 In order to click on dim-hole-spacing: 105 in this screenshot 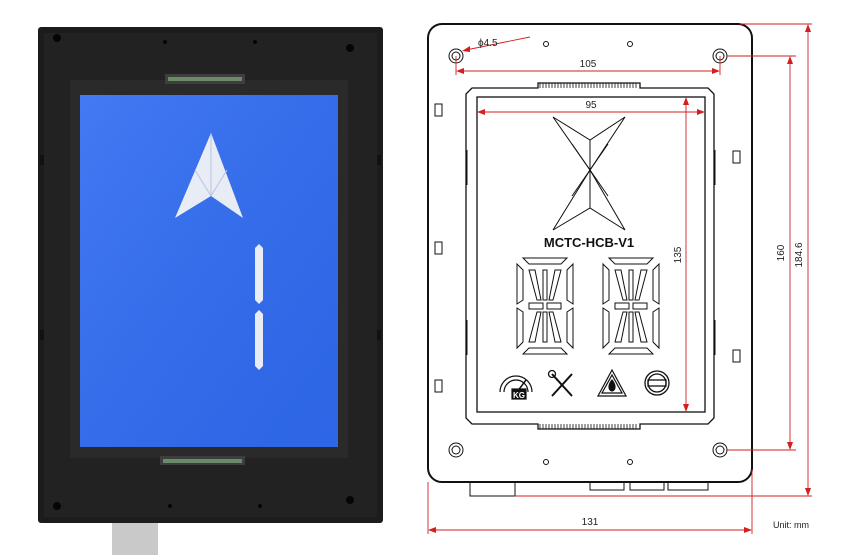, I will do `click(588, 64)`.